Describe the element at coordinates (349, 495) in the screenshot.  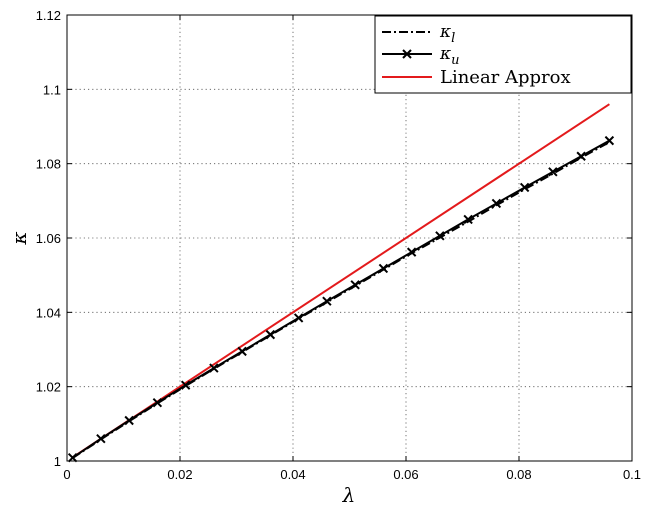
I see `x-axis-label: λ` at that location.